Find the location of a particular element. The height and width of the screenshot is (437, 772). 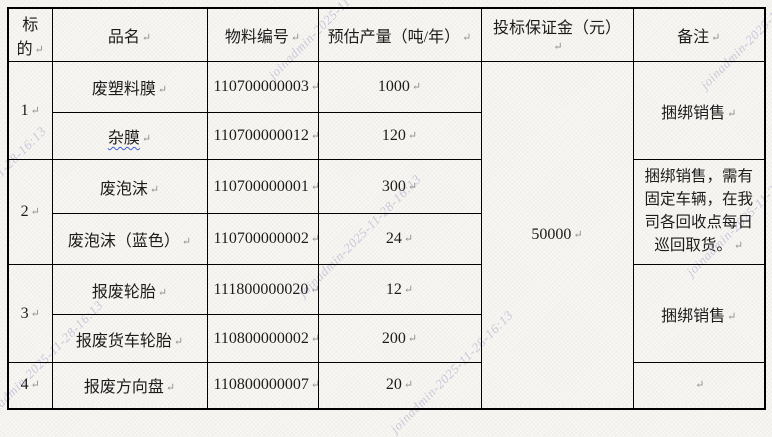

table-header-row: 标的 ↵ 品名 ↵ 物料编号 ↵ 预估产量（吨/年） ↵ 投标保证金（元）↵ 备注 ↵ is located at coordinates (386, 34).